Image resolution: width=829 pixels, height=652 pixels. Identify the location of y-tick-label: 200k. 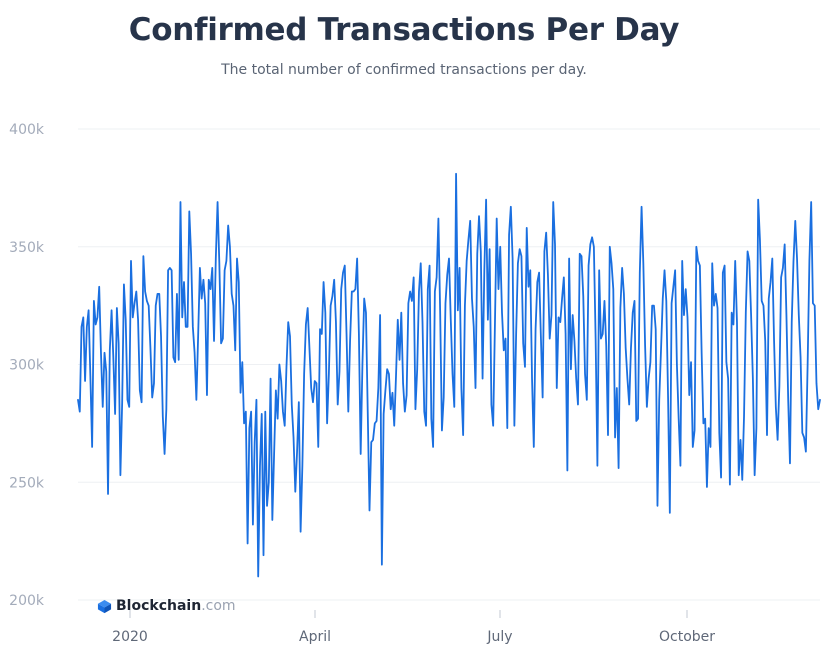
(27, 601).